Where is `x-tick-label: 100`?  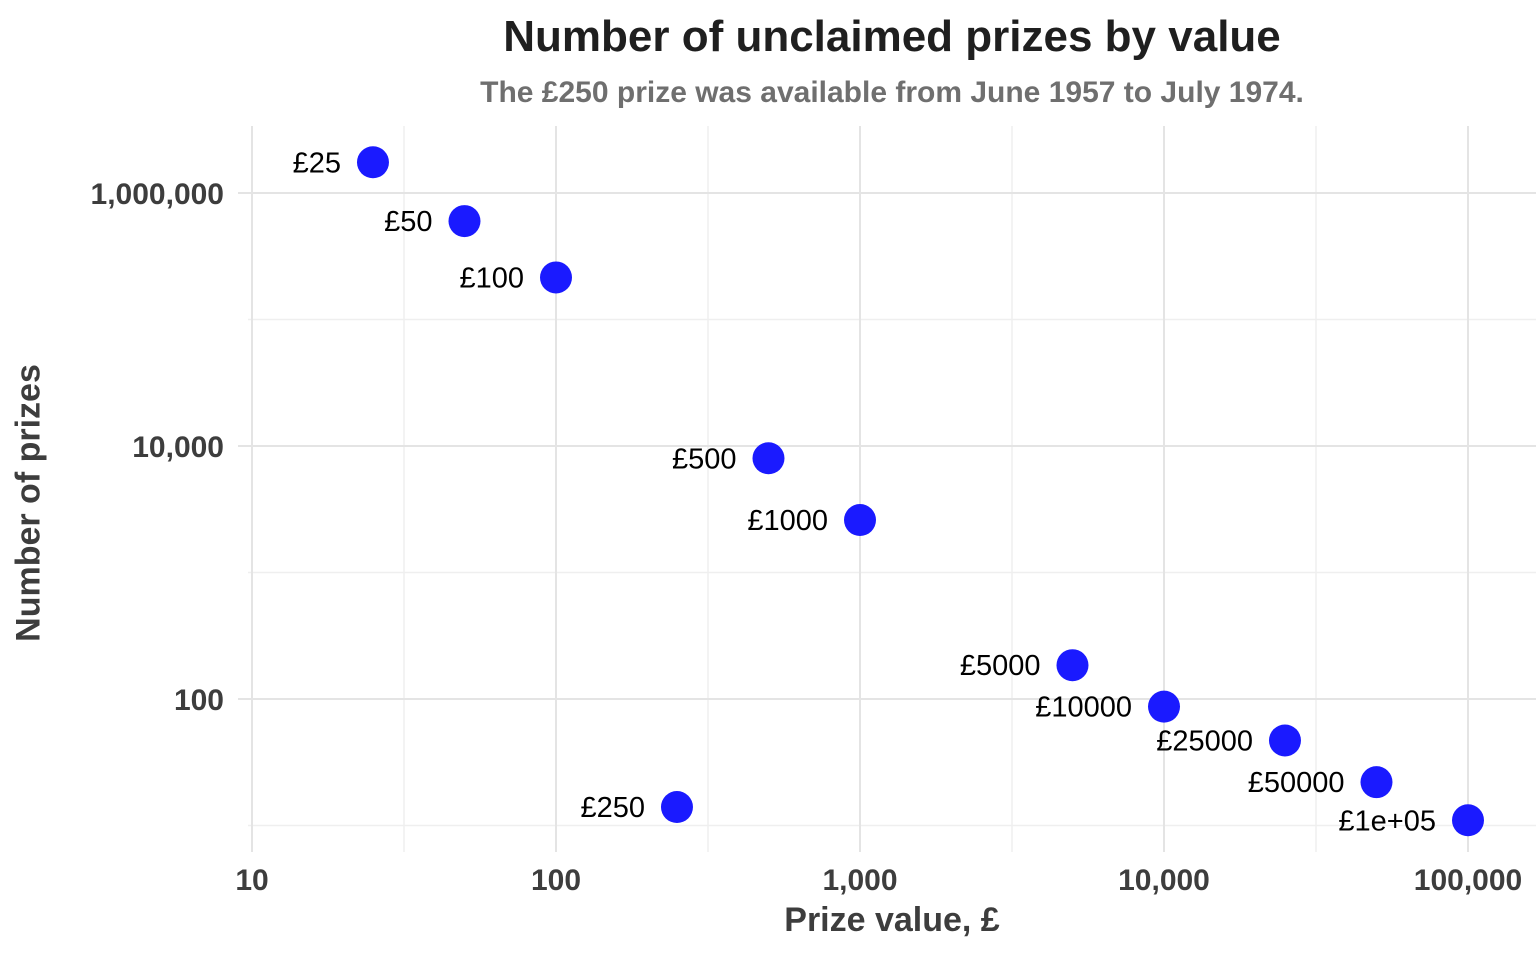
x-tick-label: 100 is located at coordinates (556, 880).